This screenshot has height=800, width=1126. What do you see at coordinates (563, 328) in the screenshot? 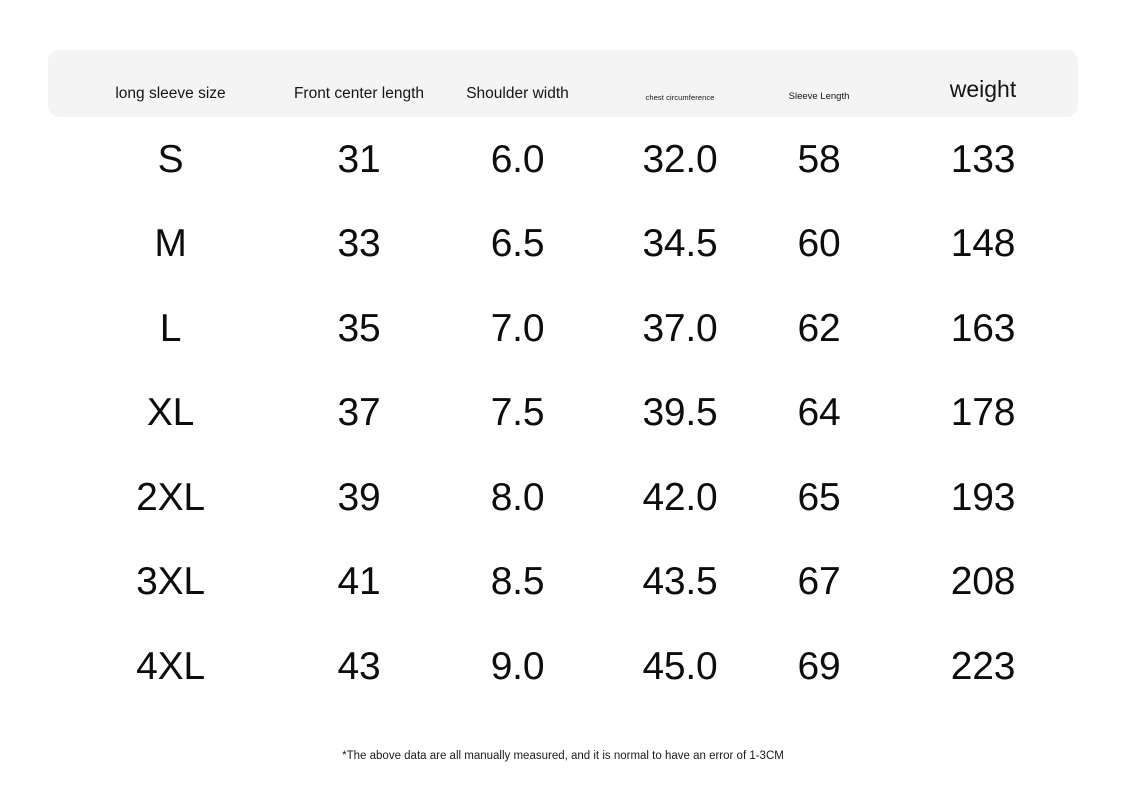
I see `table-row: L 35 7.0 37.0 62 163` at bounding box center [563, 328].